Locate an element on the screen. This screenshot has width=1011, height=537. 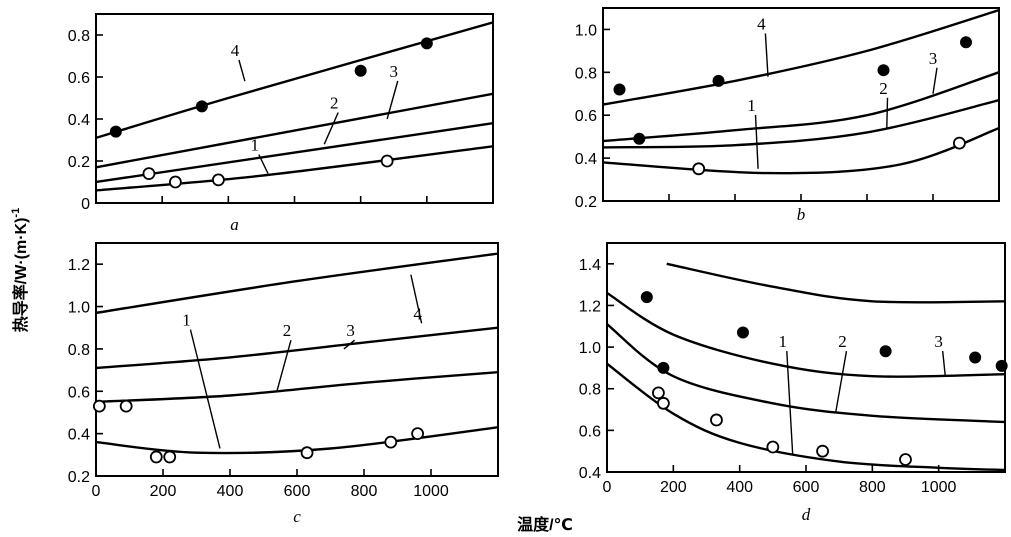
panel-c-ytick-label: 0.6 is located at coordinates (79, 392).